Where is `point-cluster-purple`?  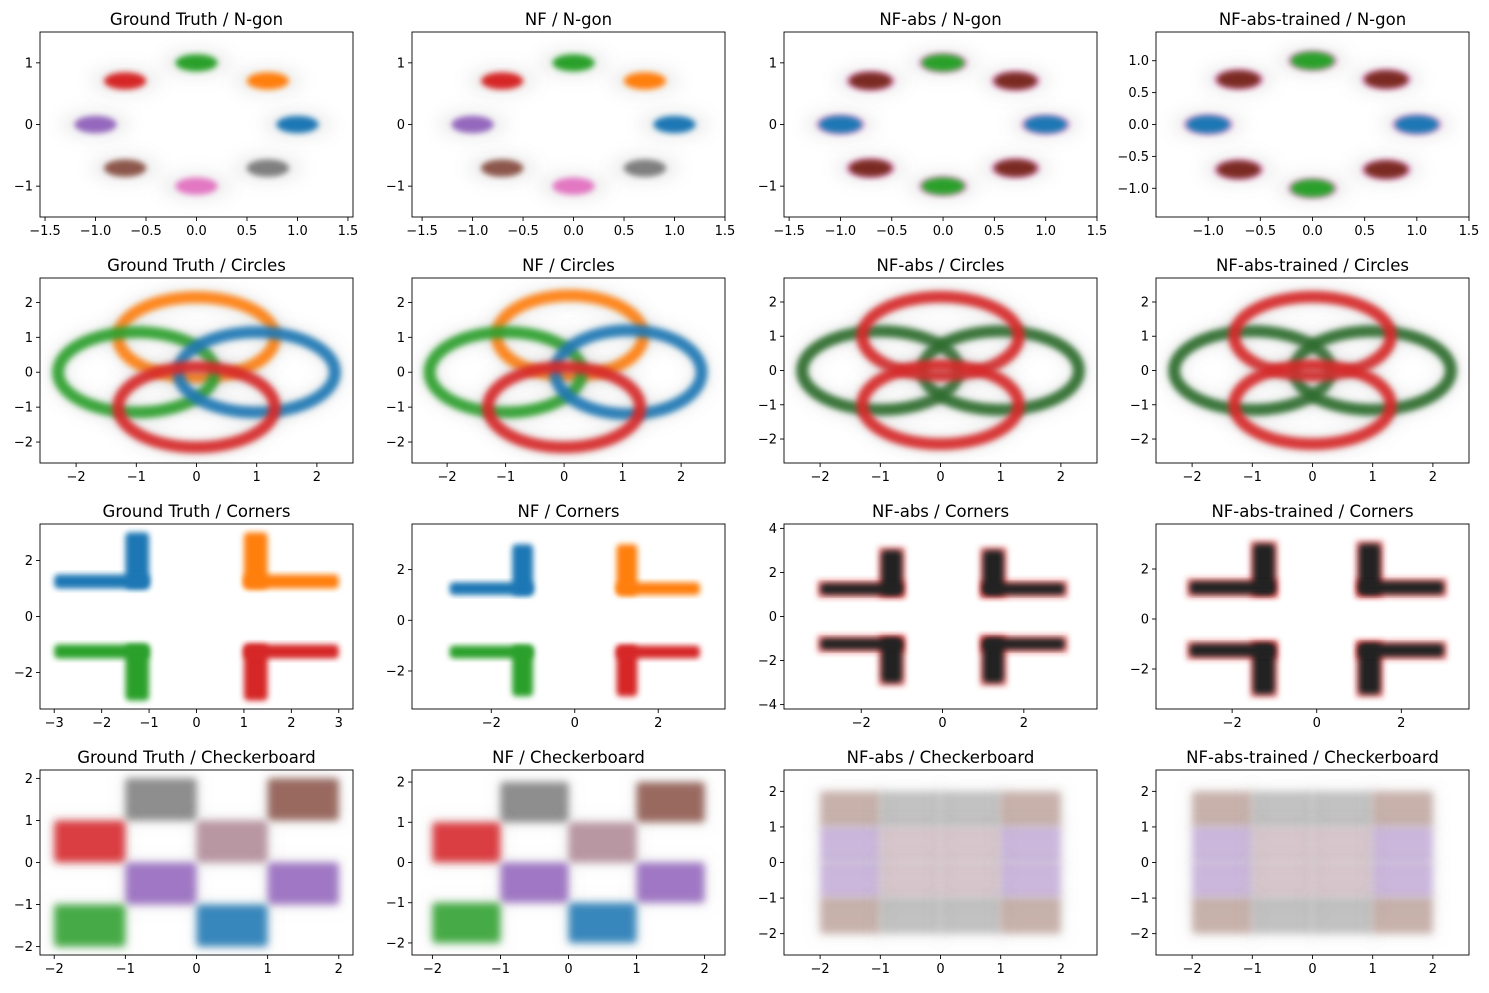 point-cluster-purple is located at coordinates (472, 124).